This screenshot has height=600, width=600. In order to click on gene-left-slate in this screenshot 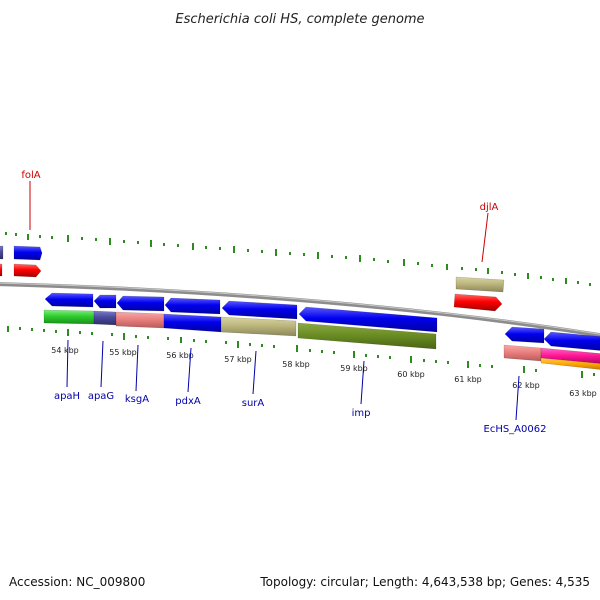, I will do `click(2, 252)`.